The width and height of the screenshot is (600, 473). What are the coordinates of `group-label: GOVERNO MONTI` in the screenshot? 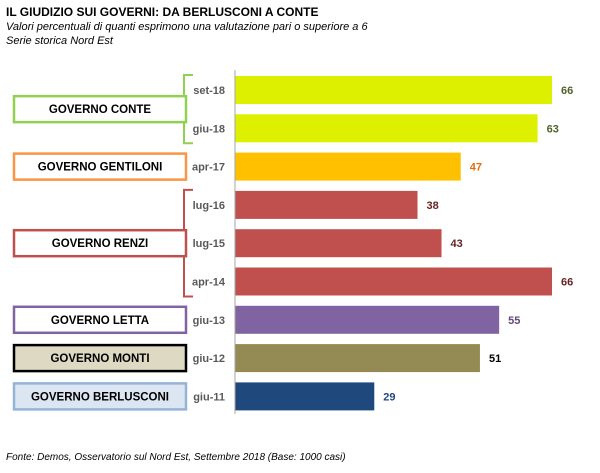 It's located at (99, 359).